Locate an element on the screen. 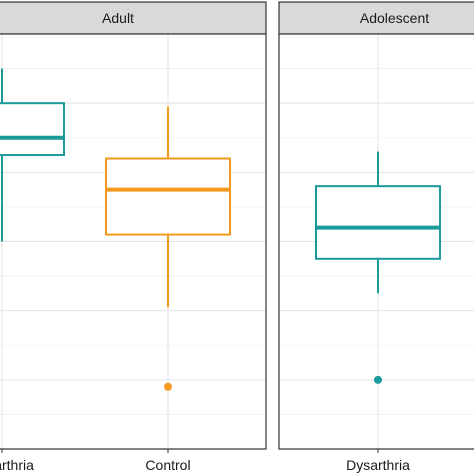  facet-adult-control-outlier-point is located at coordinates (168, 386).